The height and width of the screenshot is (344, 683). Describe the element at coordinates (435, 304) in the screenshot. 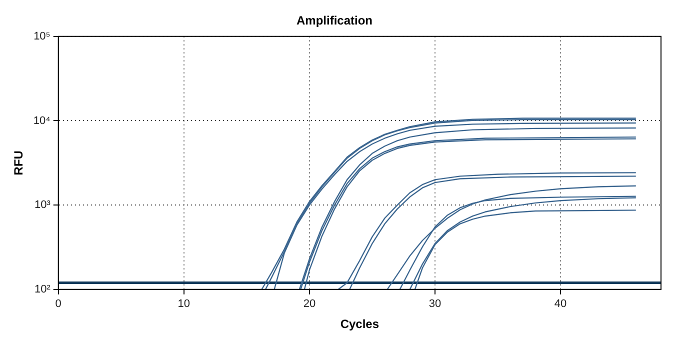

I see `x-tick-label: 30` at that location.